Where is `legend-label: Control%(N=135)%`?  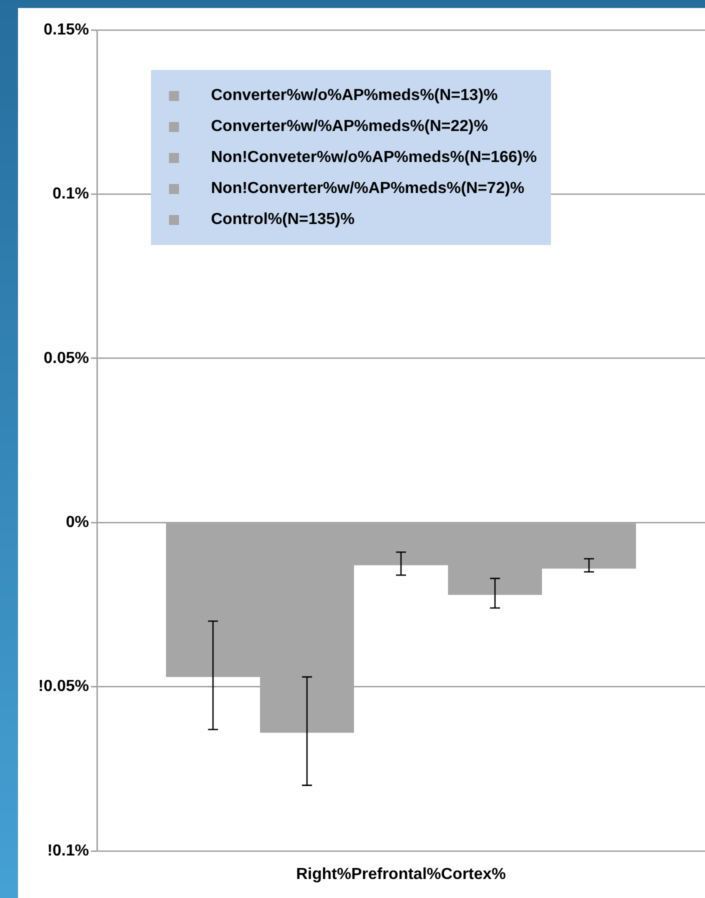
legend-label: Control%(N=135)% is located at coordinates (283, 219).